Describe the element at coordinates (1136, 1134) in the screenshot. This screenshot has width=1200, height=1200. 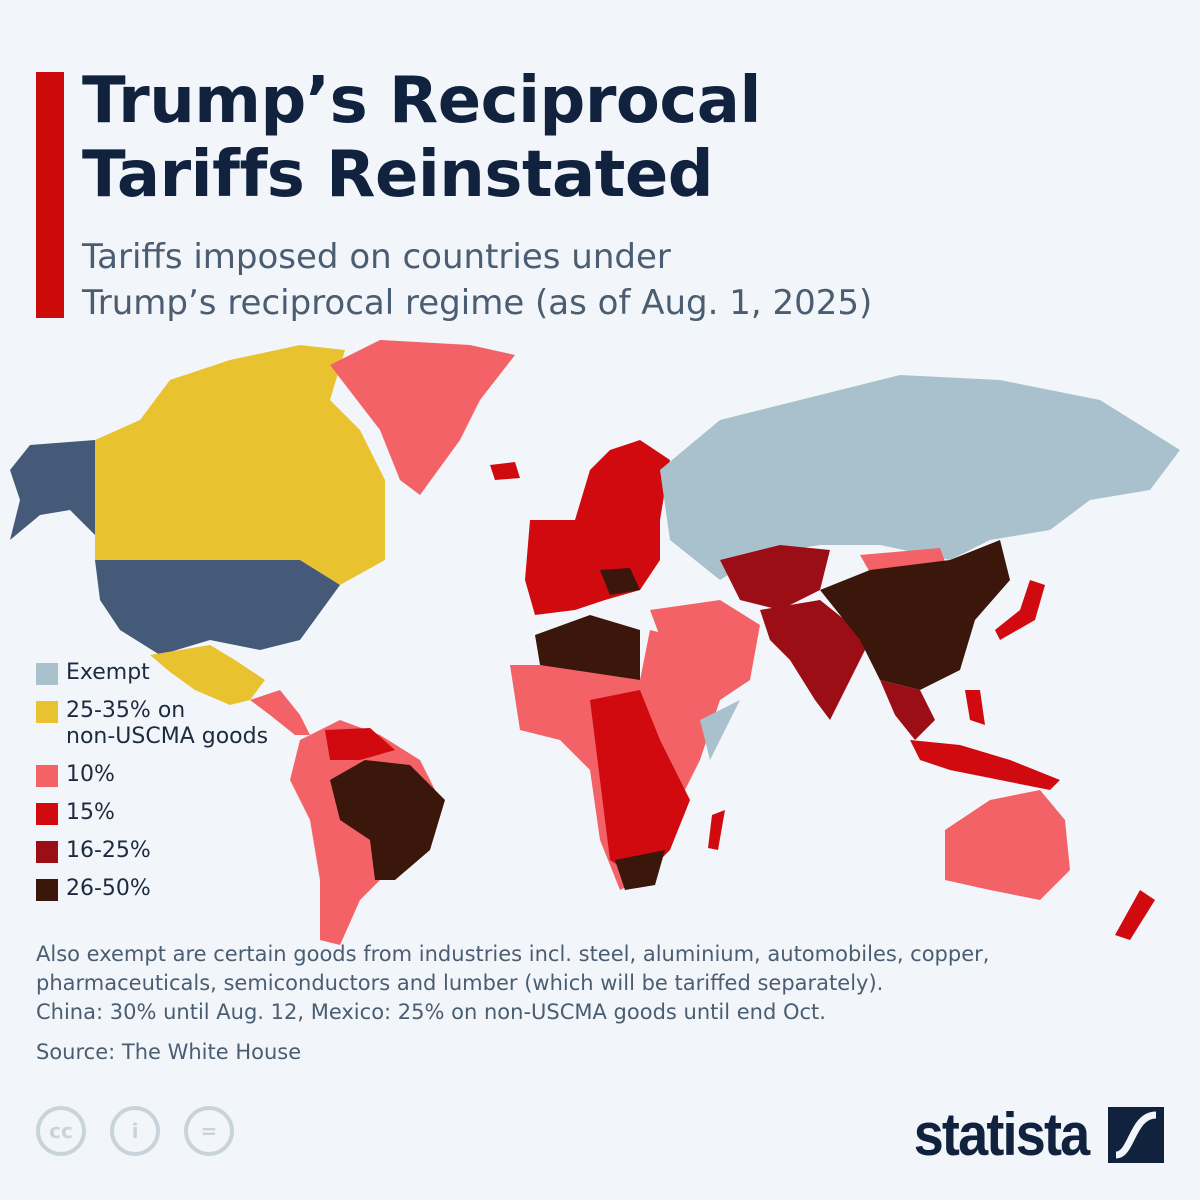
I see `statista-mark-icon` at that location.